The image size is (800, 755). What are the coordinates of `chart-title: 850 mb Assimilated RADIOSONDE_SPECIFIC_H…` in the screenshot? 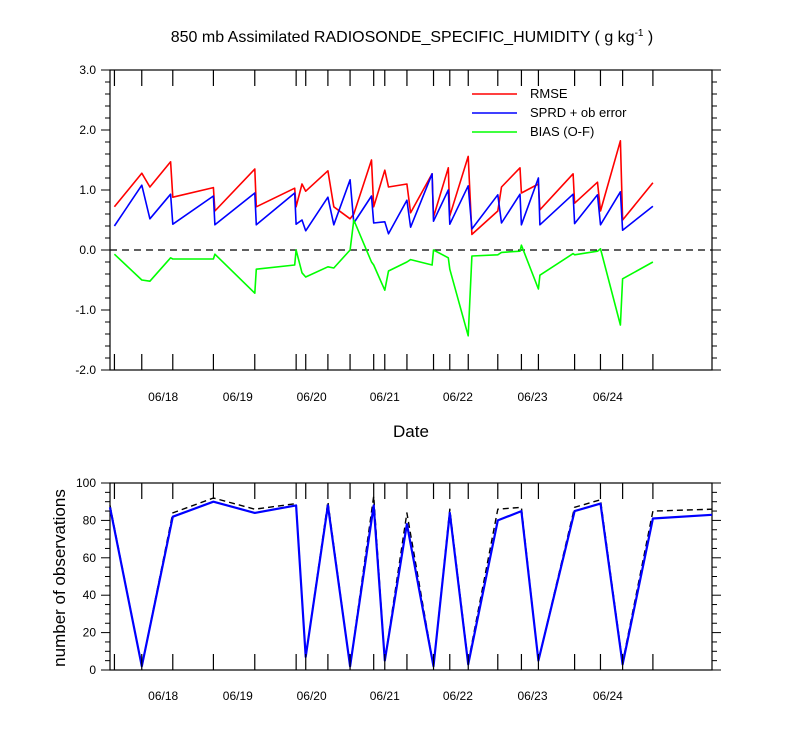 It's located at (412, 37).